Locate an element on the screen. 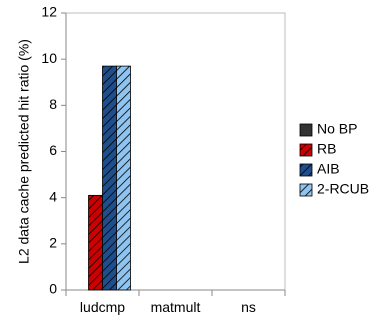 This screenshot has width=380, height=328. bar-aib-ludcmp is located at coordinates (109, 178).